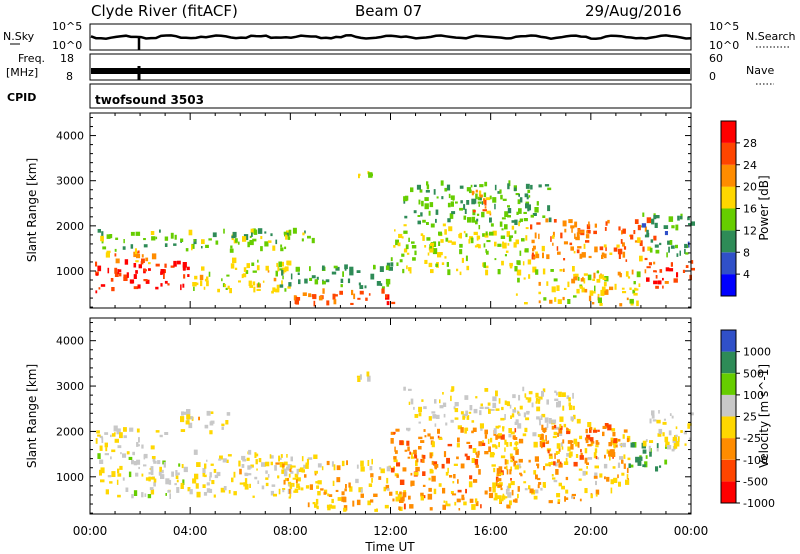  Describe the element at coordinates (70, 136) in the screenshot. I see `y-tick-label: 4000` at that location.